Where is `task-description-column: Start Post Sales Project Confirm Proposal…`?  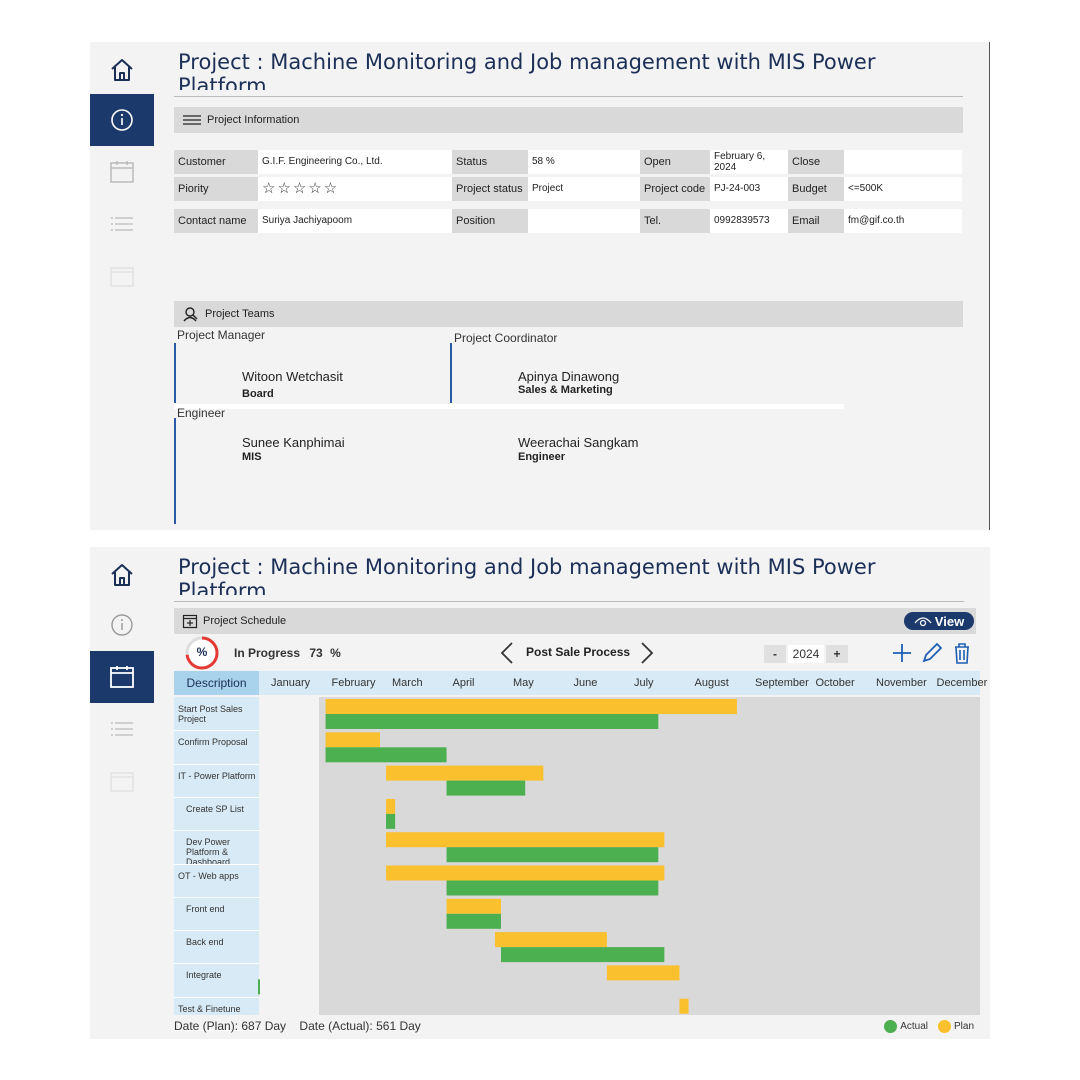 task-description-column: Start Post Sales Project Confirm Proposal… is located at coordinates (216, 864).